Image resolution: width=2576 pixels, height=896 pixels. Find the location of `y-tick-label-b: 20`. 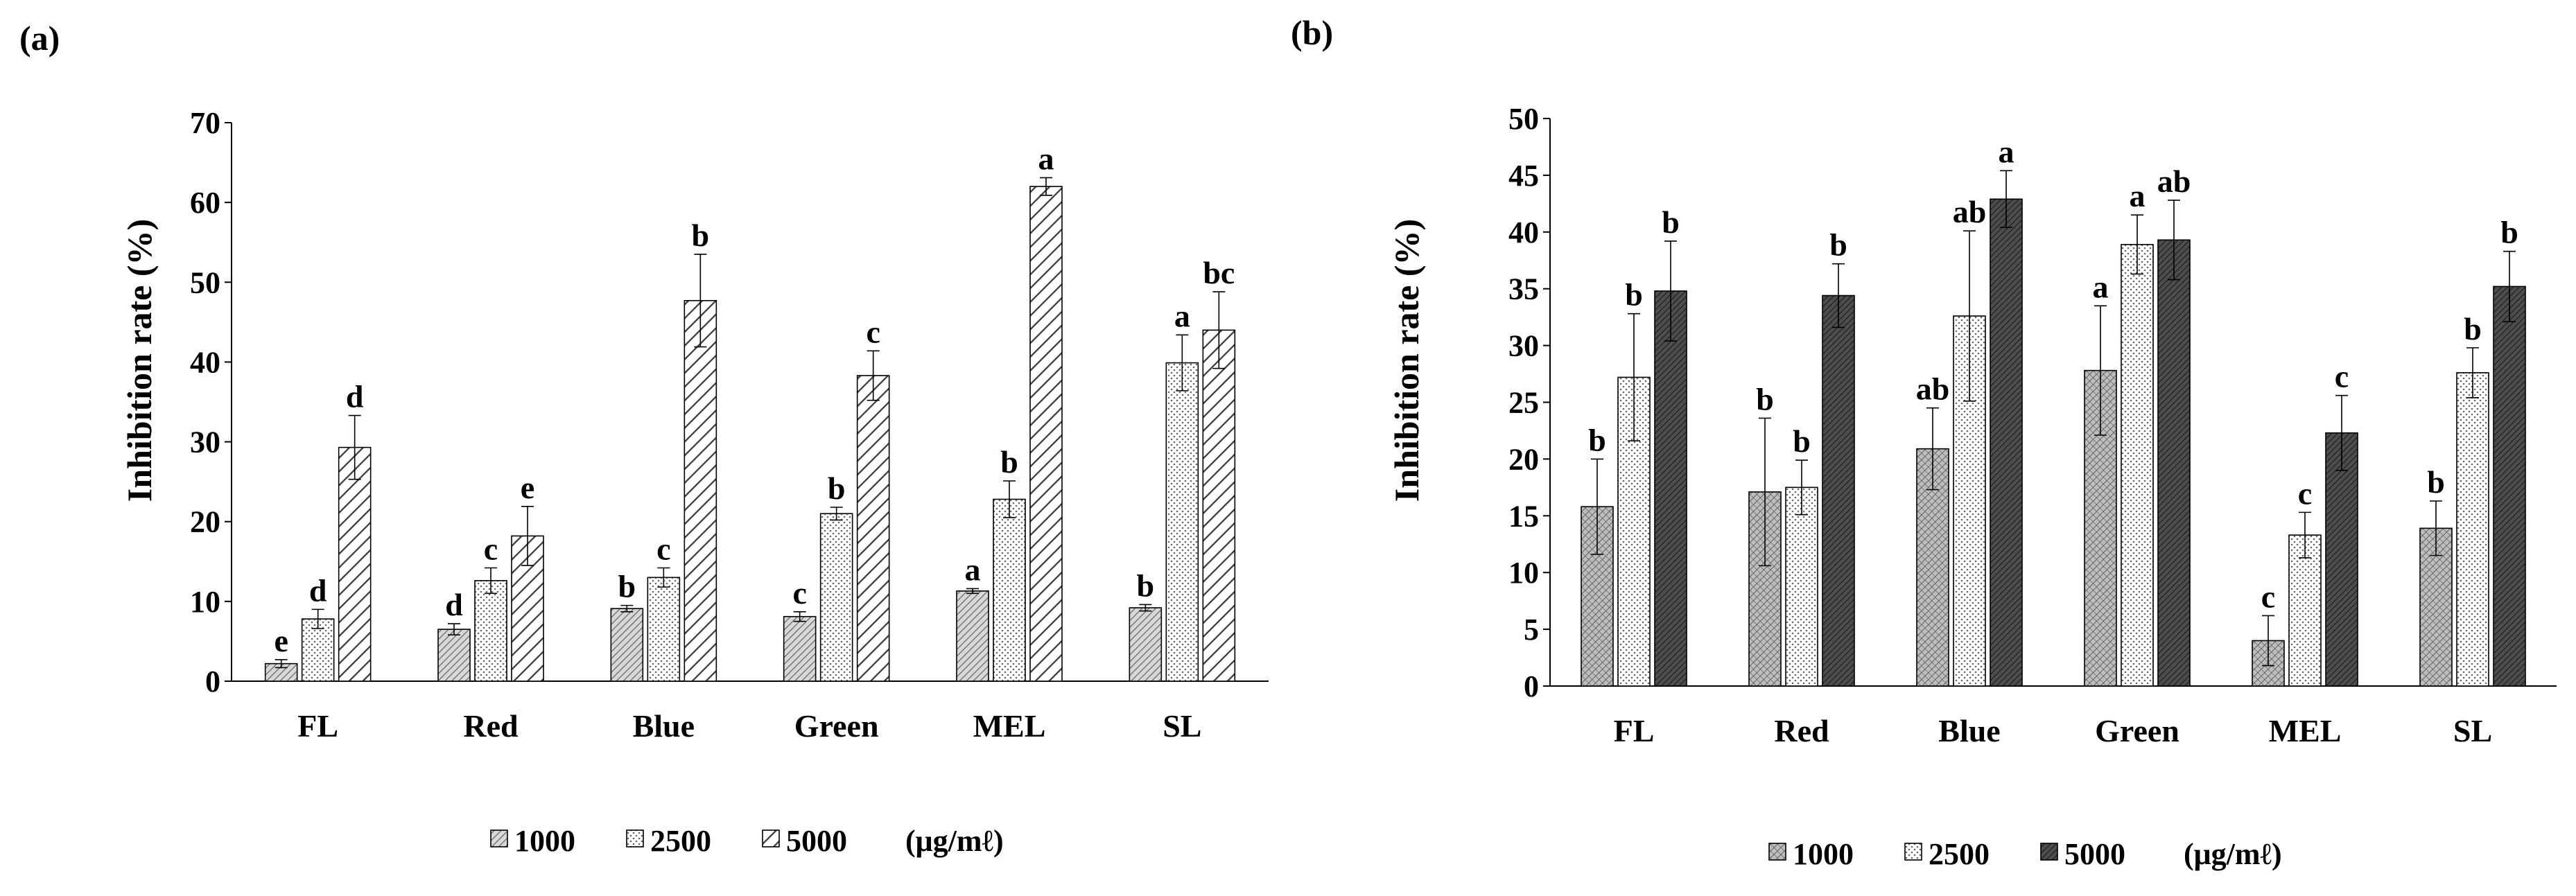

y-tick-label-b: 20 is located at coordinates (1523, 459).